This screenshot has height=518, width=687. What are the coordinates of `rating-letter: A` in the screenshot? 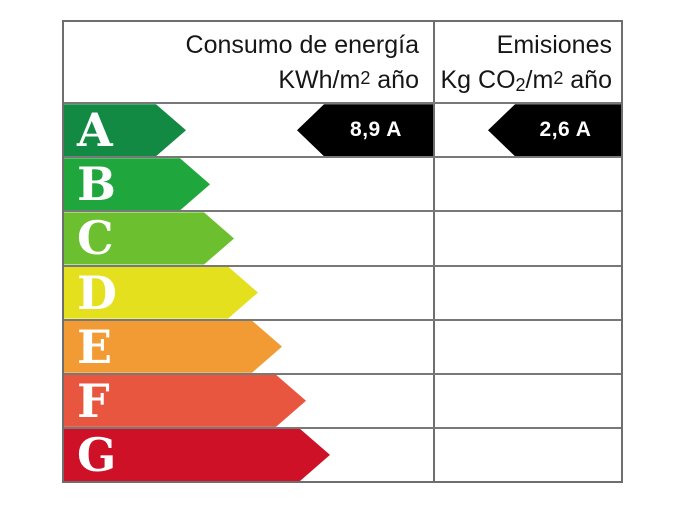 It's located at (95, 130).